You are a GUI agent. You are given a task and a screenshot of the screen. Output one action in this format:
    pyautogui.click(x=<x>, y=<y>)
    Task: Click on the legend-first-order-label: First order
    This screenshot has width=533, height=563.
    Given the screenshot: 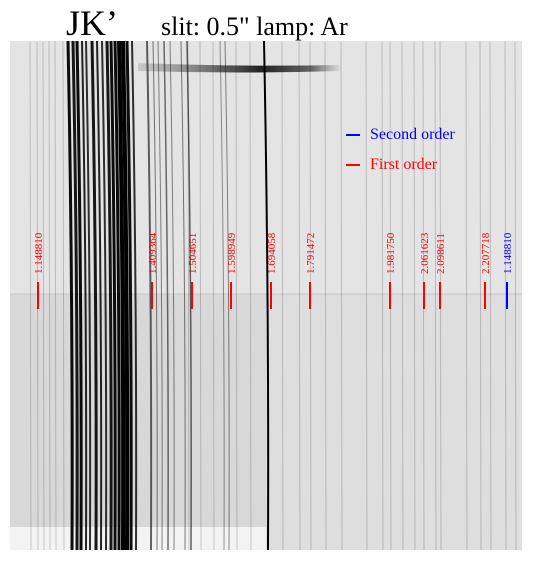 What is the action you would take?
    pyautogui.click(x=404, y=164)
    